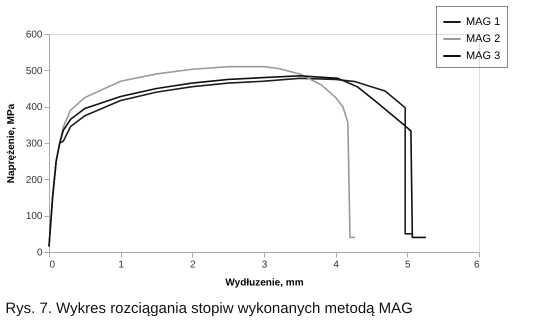  Describe the element at coordinates (193, 265) in the screenshot. I see `x-tick-label: 2` at that location.